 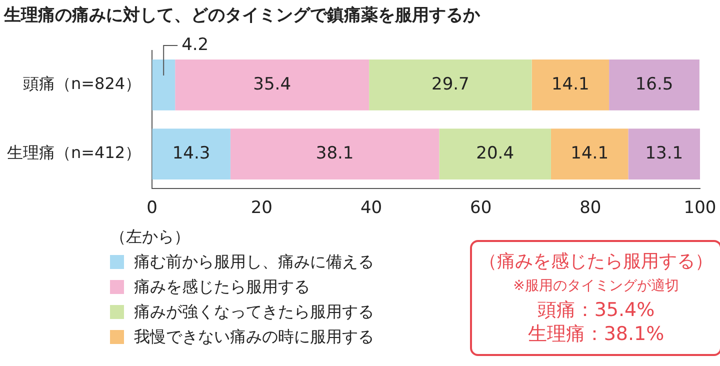 I want to click on legend-label: 痛みを感じたら服用する, so click(x=222, y=287).